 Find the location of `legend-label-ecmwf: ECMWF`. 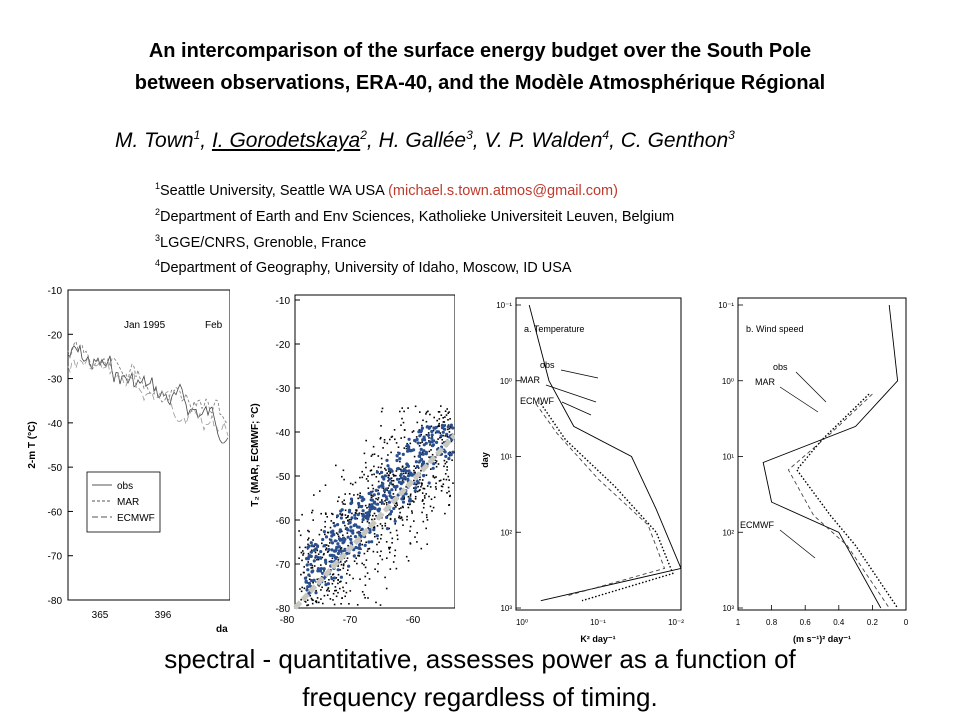

legend-label-ecmwf: ECMWF is located at coordinates (136, 518).